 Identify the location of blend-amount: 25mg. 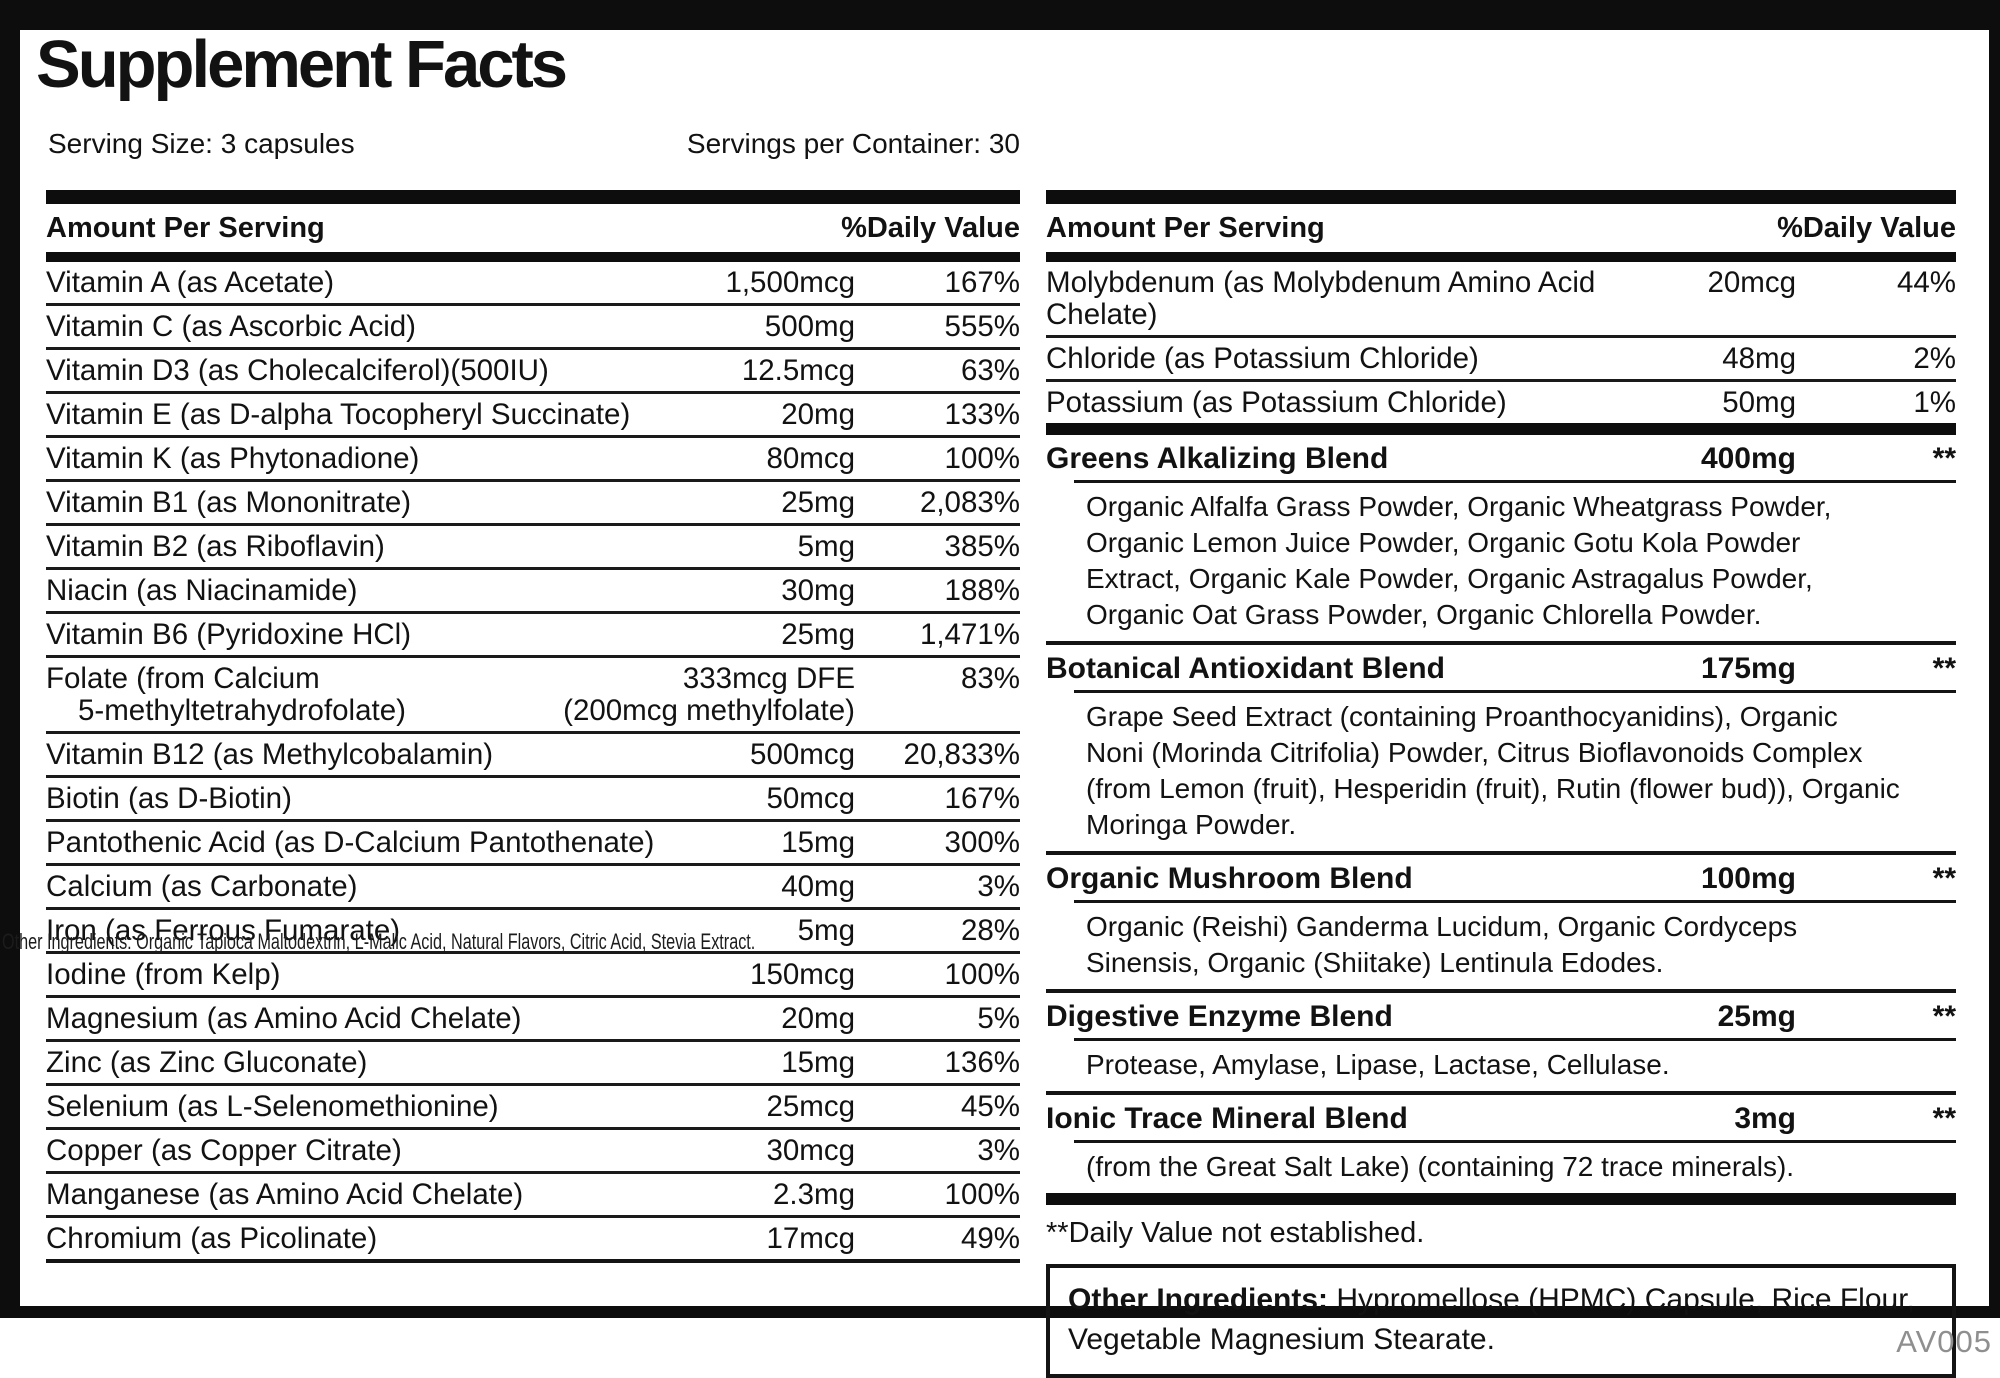
(1756, 1016).